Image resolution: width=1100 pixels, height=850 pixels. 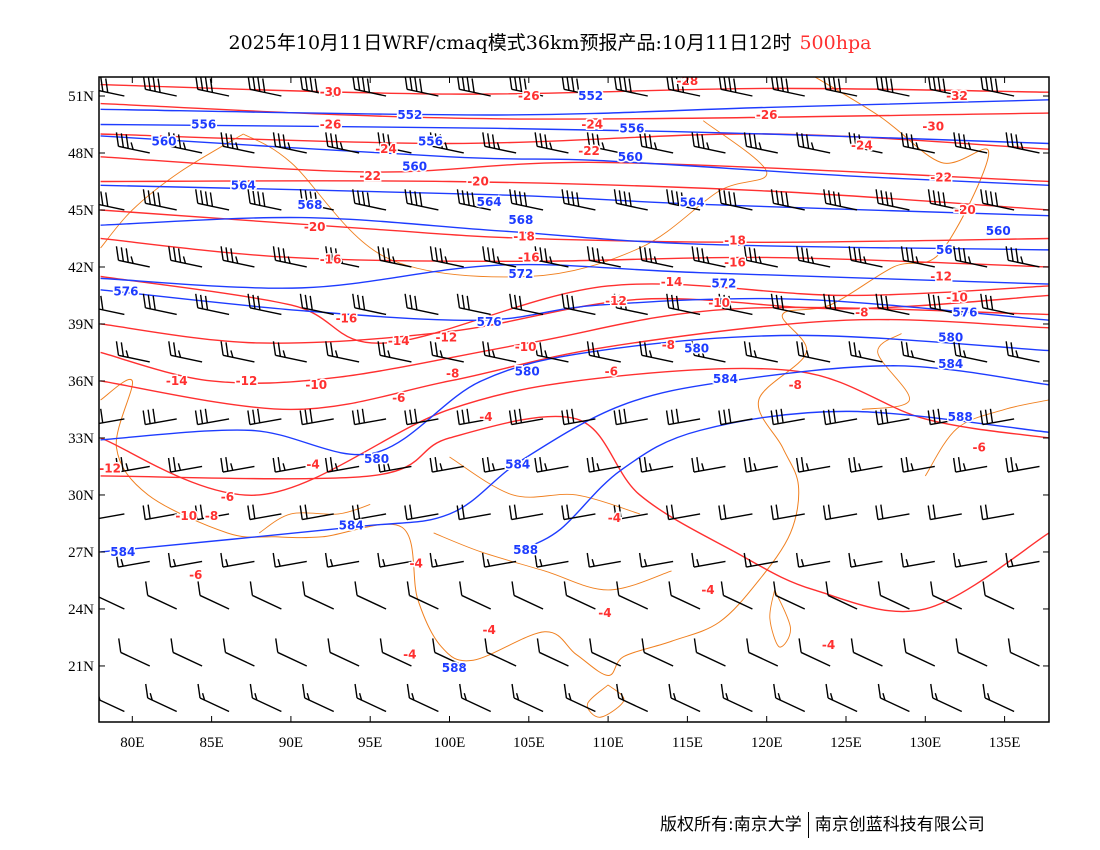 What do you see at coordinates (510, 43) in the screenshot?
I see `title-text: 2025年10月11日WRF/cmaq模式36km预报产品:10月11日12时` at bounding box center [510, 43].